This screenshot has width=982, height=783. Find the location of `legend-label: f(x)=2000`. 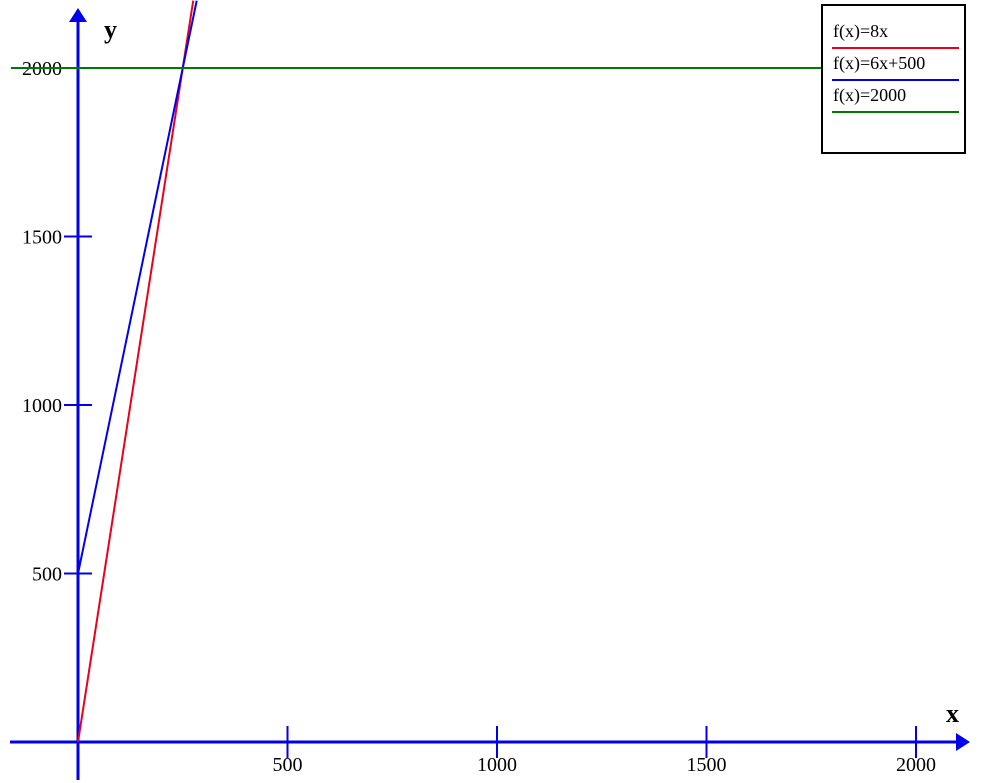

legend-label: f(x)=2000 is located at coordinates (869, 95).